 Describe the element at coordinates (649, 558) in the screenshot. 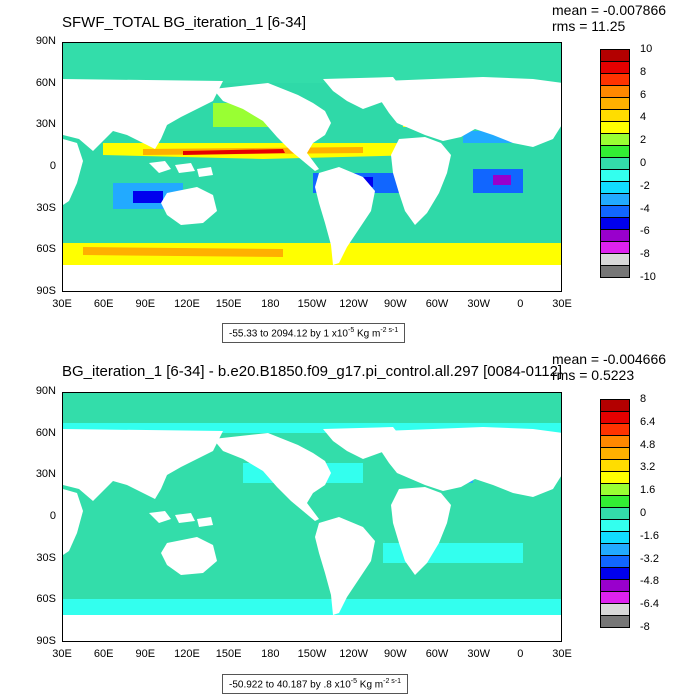

I see `colorbar-label: -3.2` at that location.